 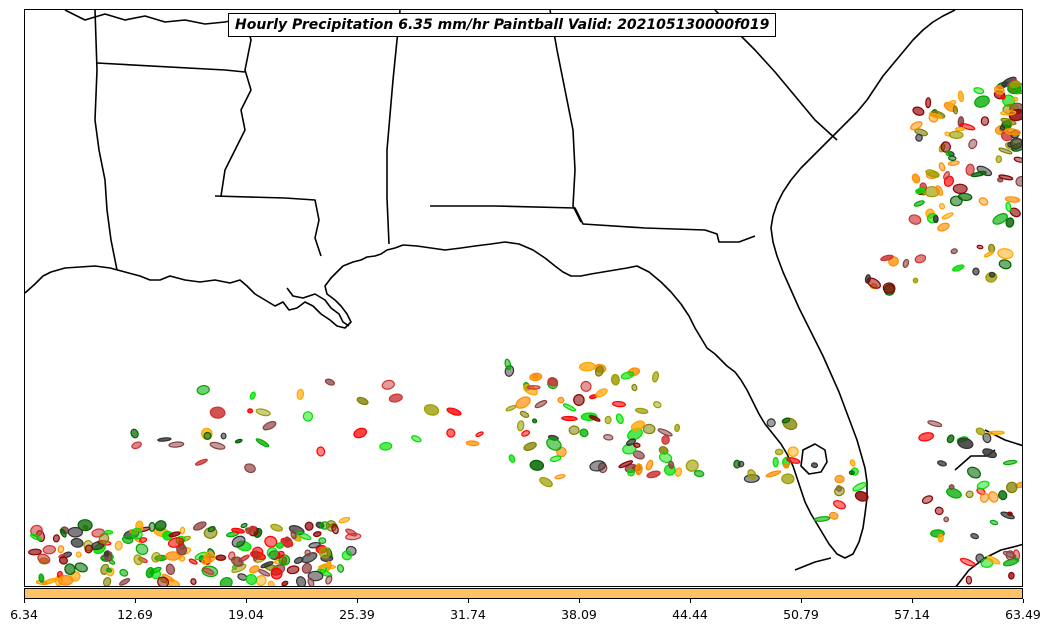 What do you see at coordinates (593, 224) in the screenshot?
I see `border-al-fl` at bounding box center [593, 224].